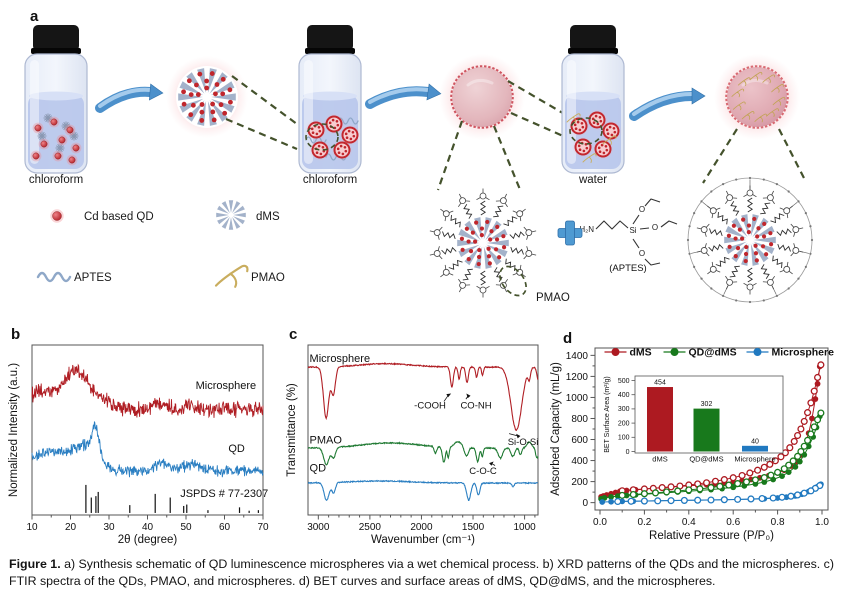 This screenshot has width=855, height=593. Describe the element at coordinates (577, 377) in the screenshot. I see `svg-text: 1200` at that location.